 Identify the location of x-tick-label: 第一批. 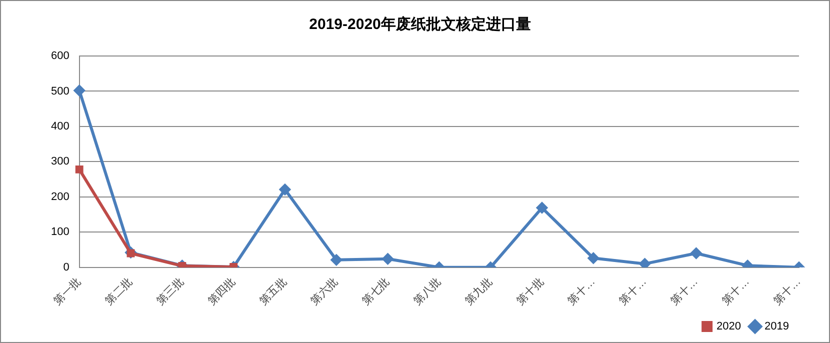
(68, 292).